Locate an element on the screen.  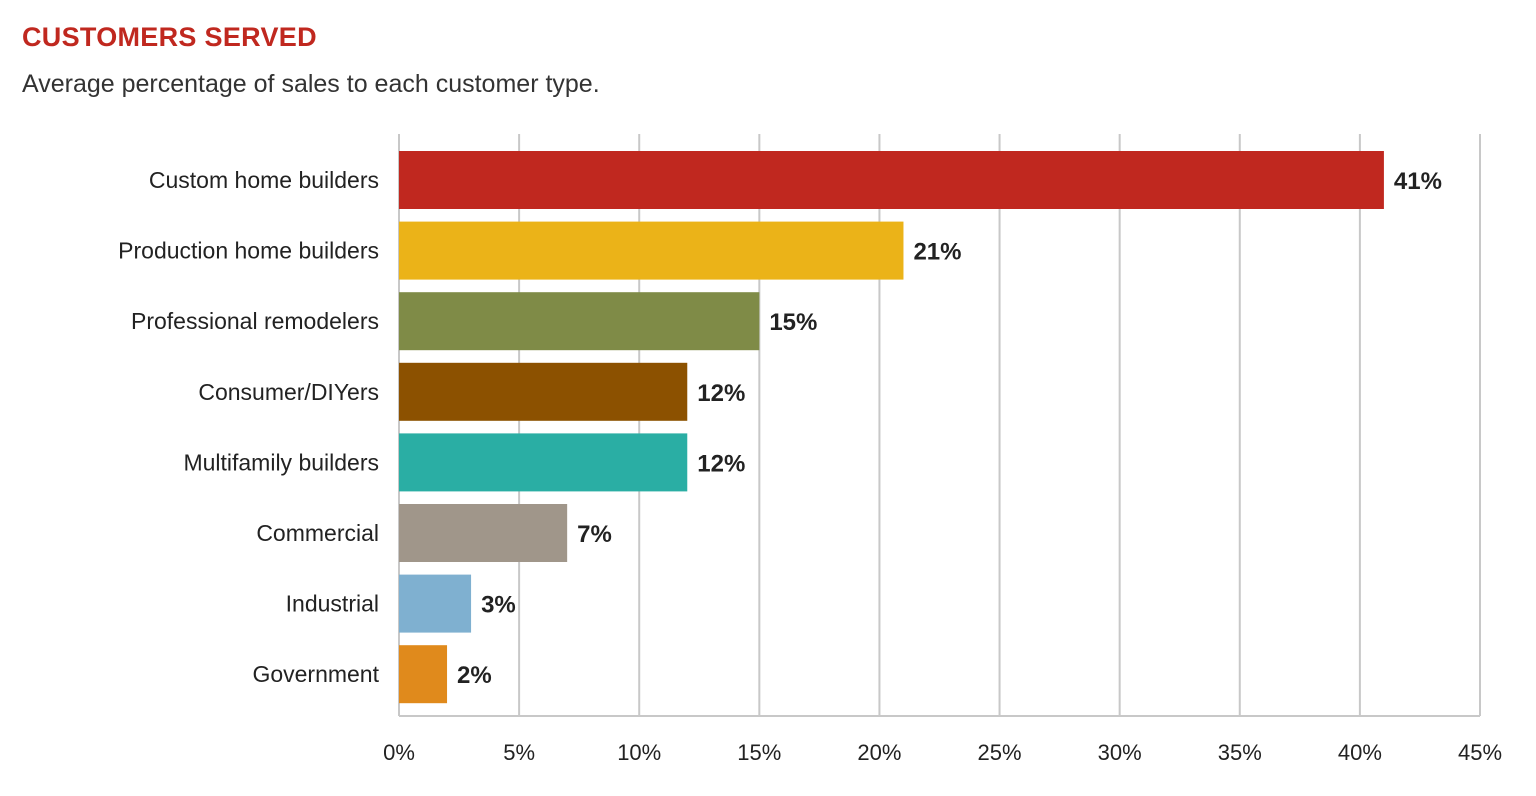
category-label: Multifamily builders is located at coordinates (281, 462).